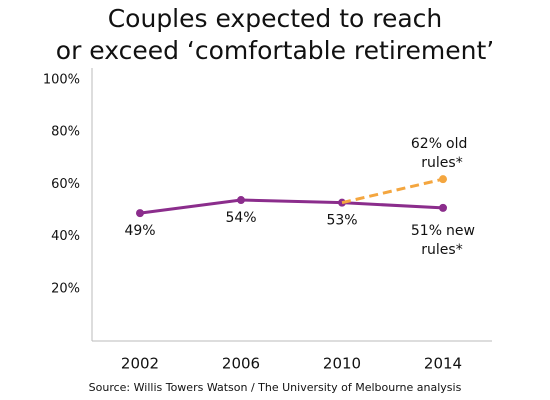 This screenshot has width=550, height=400. Describe the element at coordinates (342, 364) in the screenshot. I see `x-tick-label: 2010` at that location.